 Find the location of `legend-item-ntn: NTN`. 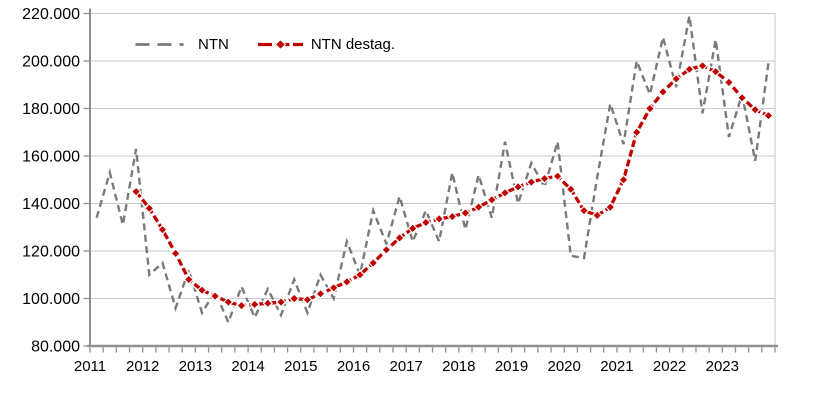

legend-item-ntn: NTN is located at coordinates (181, 44).